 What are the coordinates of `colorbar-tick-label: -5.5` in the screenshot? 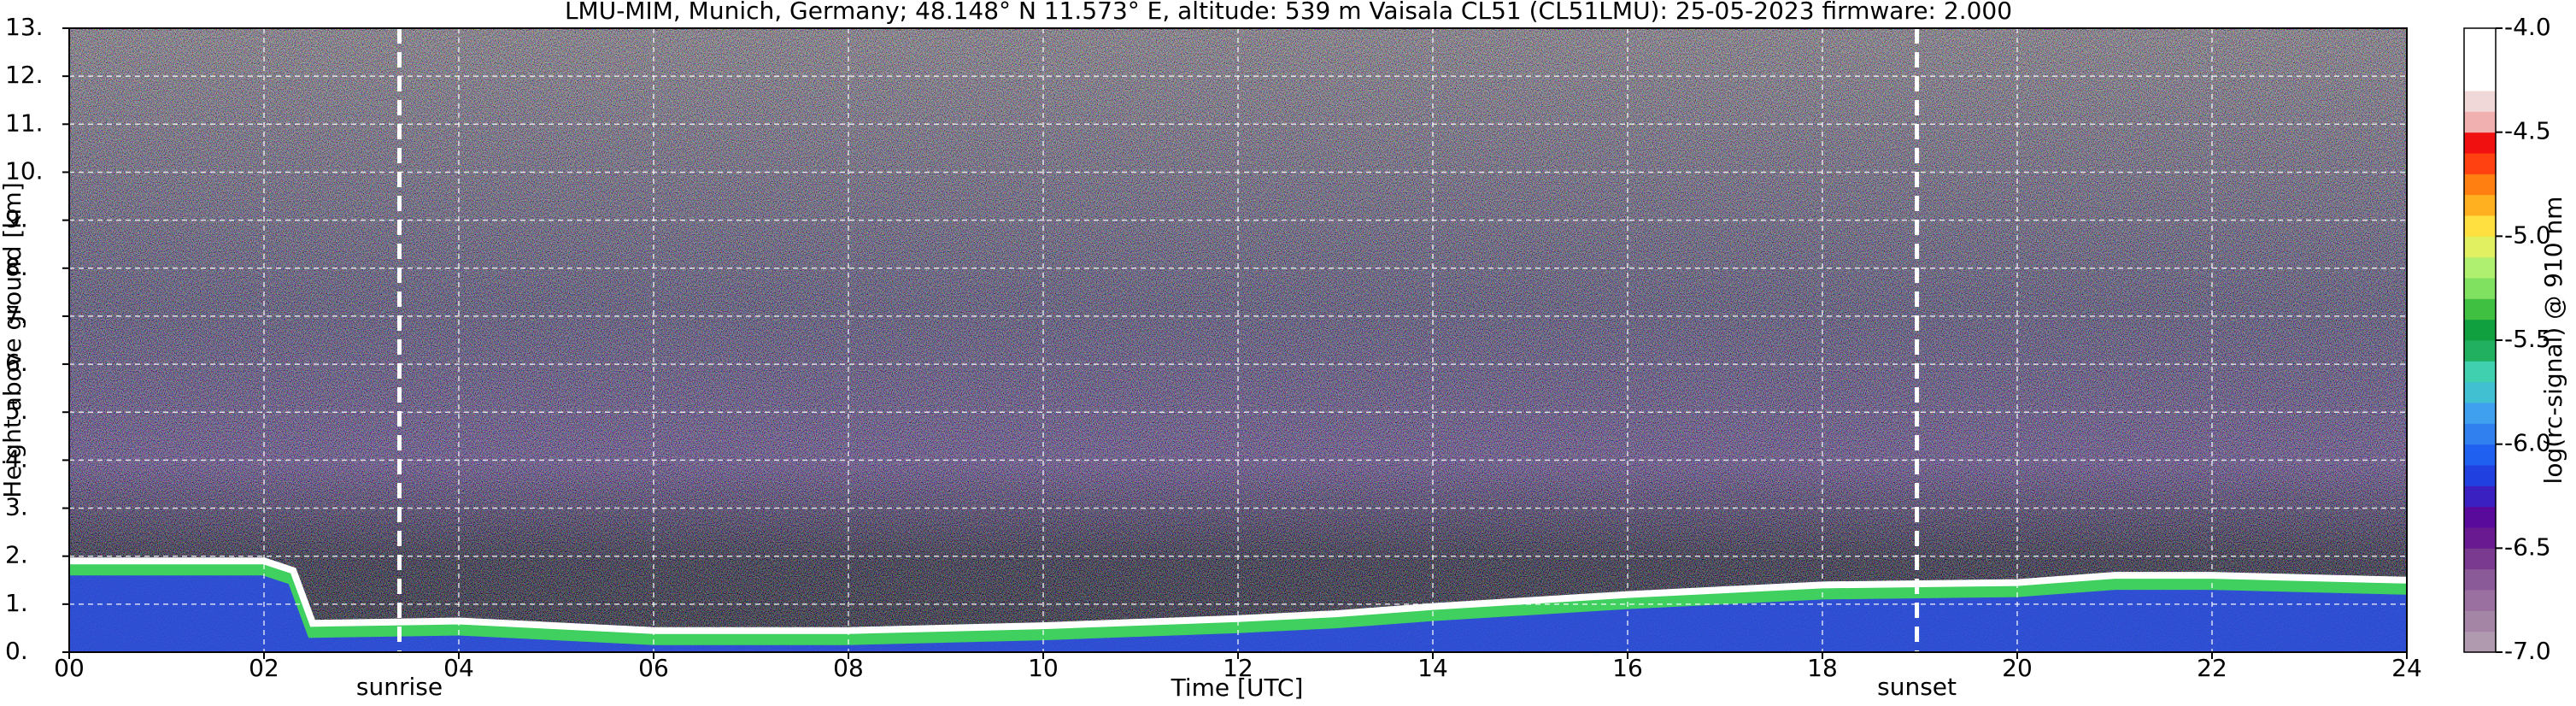 It's located at (2527, 339).